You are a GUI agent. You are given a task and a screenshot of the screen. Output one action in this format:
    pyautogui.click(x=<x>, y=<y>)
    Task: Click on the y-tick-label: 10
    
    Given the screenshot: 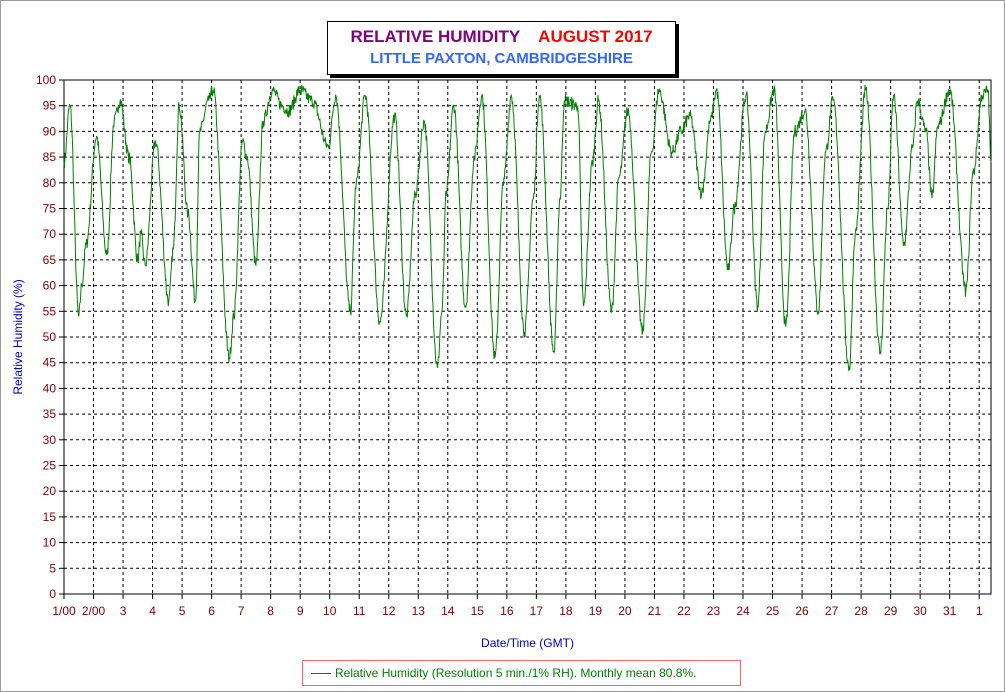 What is the action you would take?
    pyautogui.click(x=50, y=543)
    